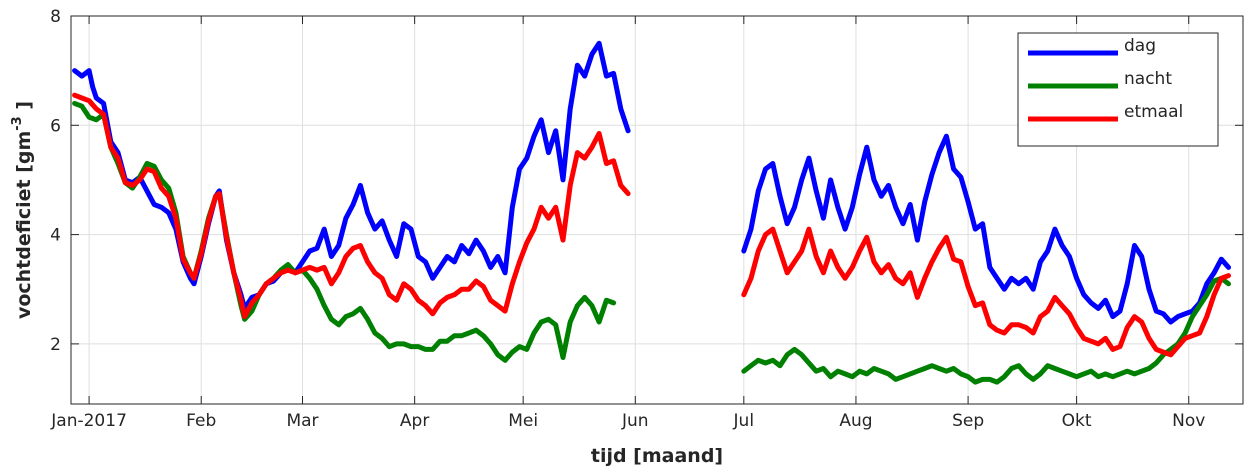  Describe the element at coordinates (657, 456) in the screenshot. I see `x-axis-title: tijd [maand]` at that location.